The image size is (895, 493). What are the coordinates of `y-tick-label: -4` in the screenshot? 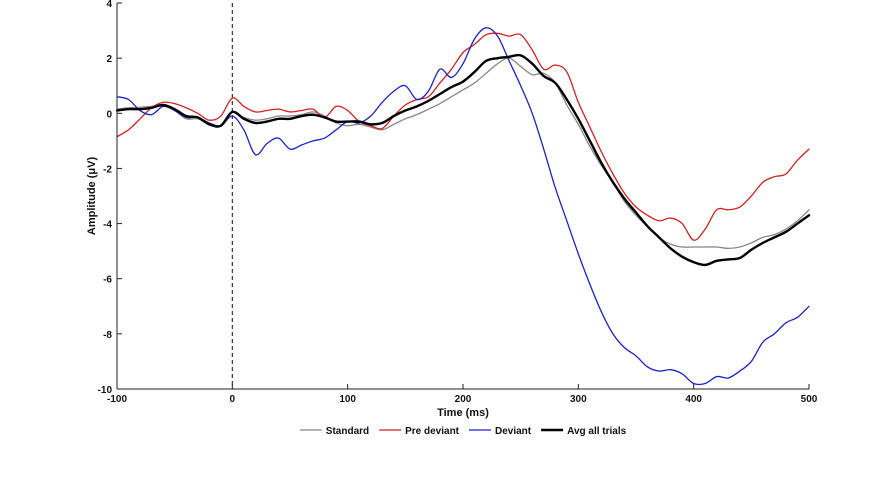 It's located at (107, 225).